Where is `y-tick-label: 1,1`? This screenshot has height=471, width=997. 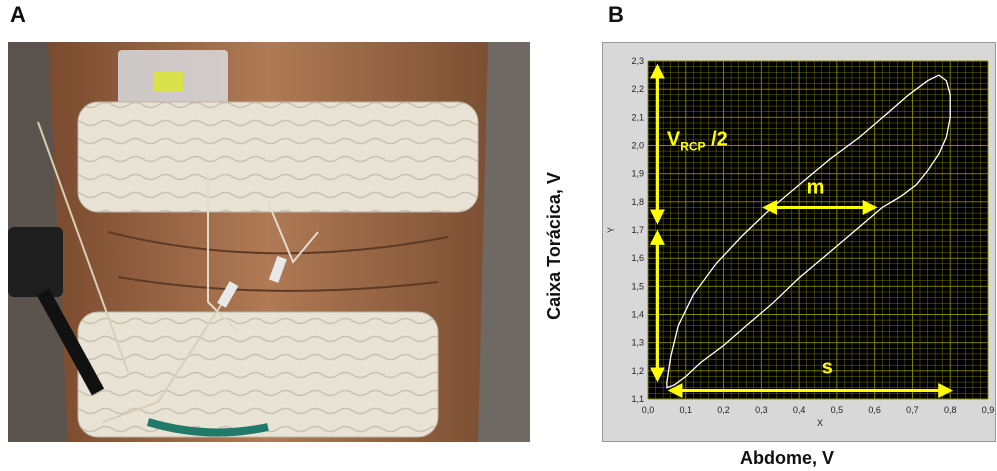
y-tick-label: 1,1 is located at coordinates (637, 399).